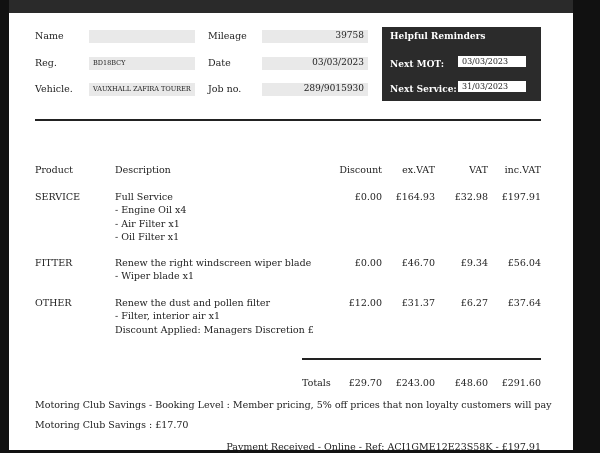 This screenshot has width=600, height=453. Describe the element at coordinates (415, 197) in the screenshot. I see `row-exvat: £164.93` at that location.